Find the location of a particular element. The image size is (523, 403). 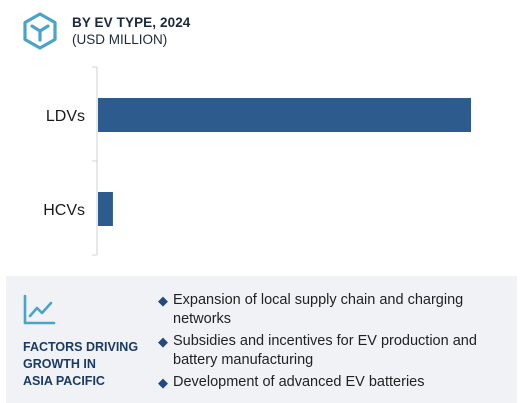

chart-subtitle: (USD MILLION) is located at coordinates (120, 39).